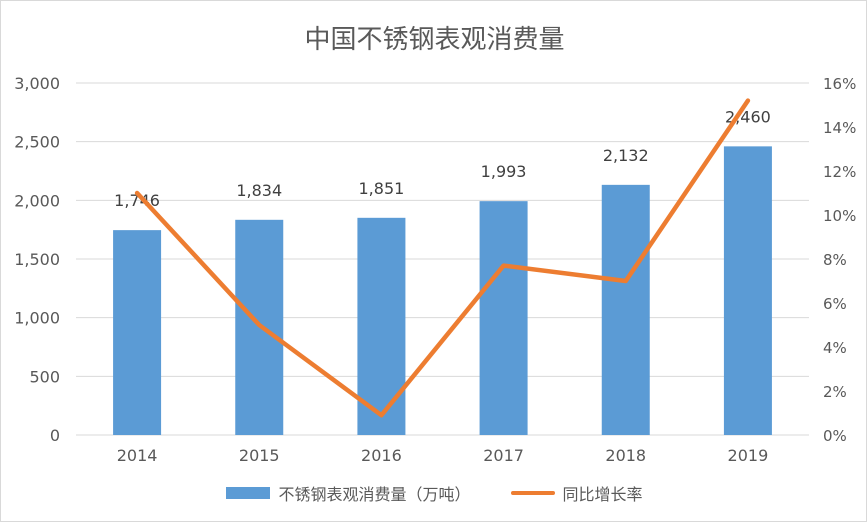 This screenshot has width=867, height=523. What do you see at coordinates (626, 155) in the screenshot?
I see `bar-data-label: 2,132` at bounding box center [626, 155].